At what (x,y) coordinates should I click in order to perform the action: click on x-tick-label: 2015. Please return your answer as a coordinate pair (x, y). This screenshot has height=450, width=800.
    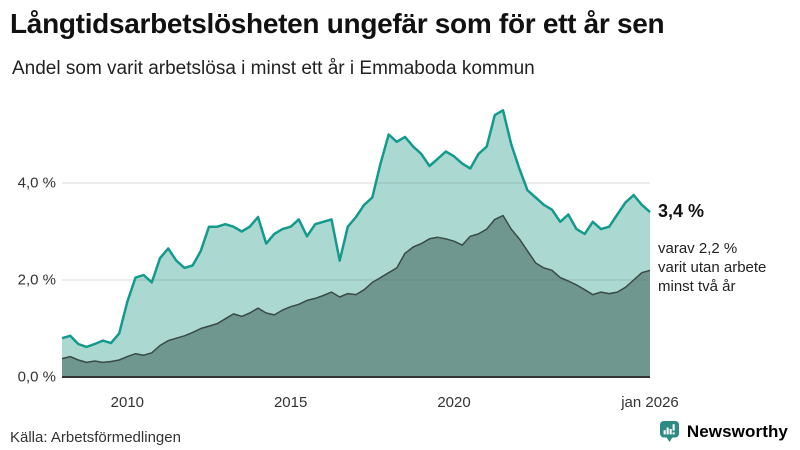
    Looking at the image, I should click on (290, 402).